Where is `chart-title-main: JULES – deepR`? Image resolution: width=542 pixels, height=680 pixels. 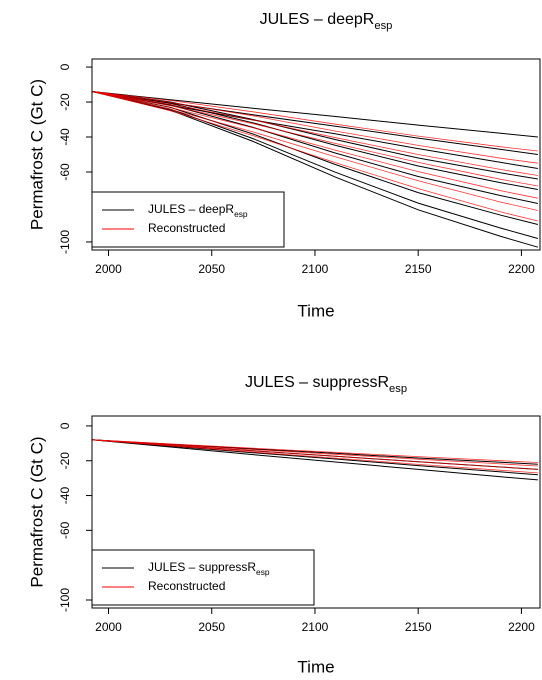 chart-title-main: JULES – deepR is located at coordinates (317, 19).